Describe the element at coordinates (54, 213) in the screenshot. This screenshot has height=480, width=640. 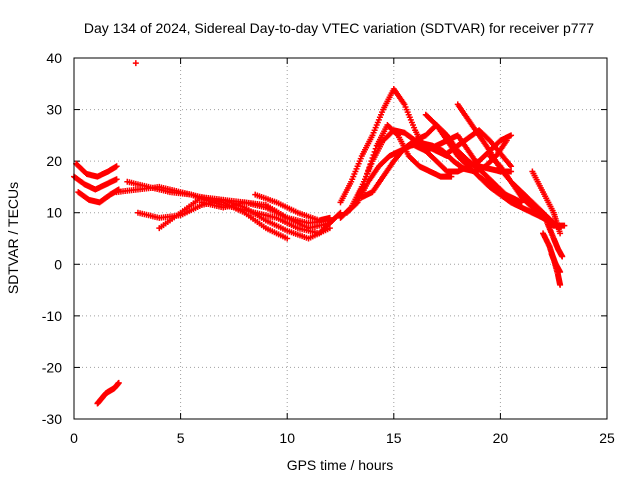
I see `y-tick-label: 10` at that location.